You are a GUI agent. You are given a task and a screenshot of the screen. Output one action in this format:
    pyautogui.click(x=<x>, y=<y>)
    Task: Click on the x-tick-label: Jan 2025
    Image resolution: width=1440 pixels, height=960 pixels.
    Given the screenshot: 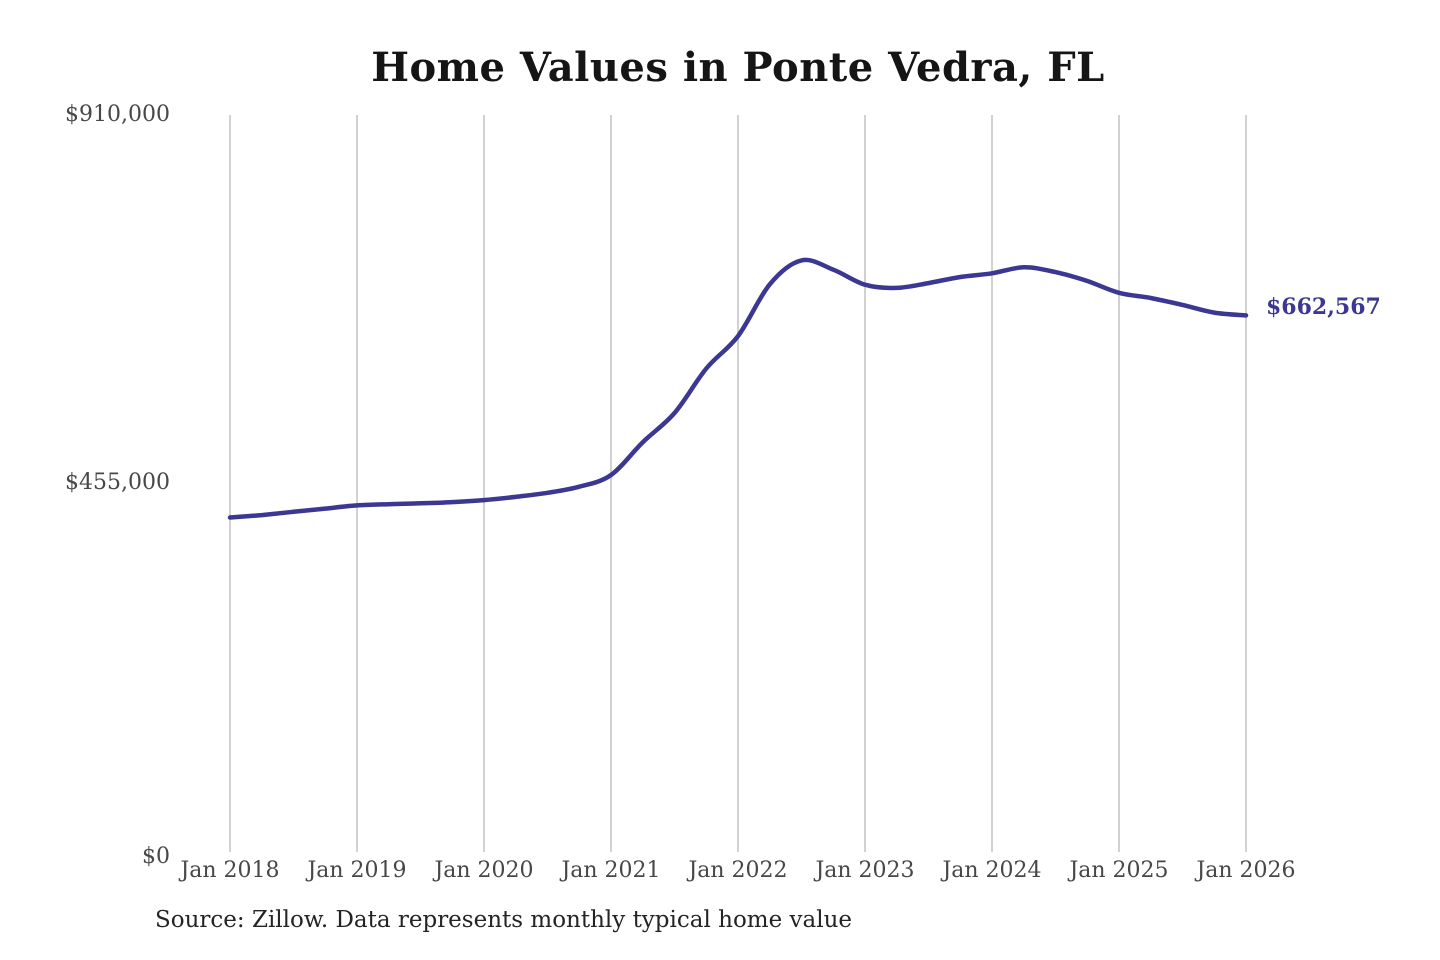 What is the action you would take?
    pyautogui.click(x=1119, y=870)
    